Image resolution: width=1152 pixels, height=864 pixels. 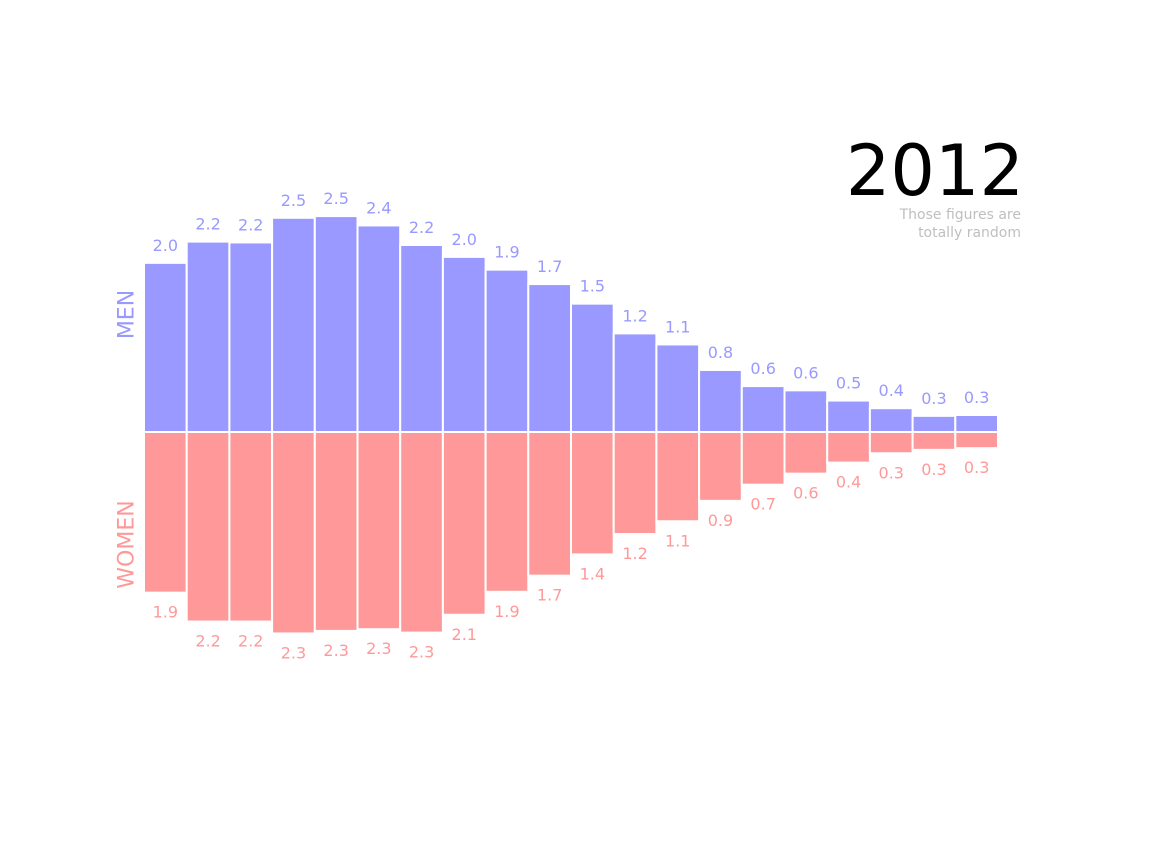 I want to click on chart-year-title: 2012, so click(x=934, y=171).